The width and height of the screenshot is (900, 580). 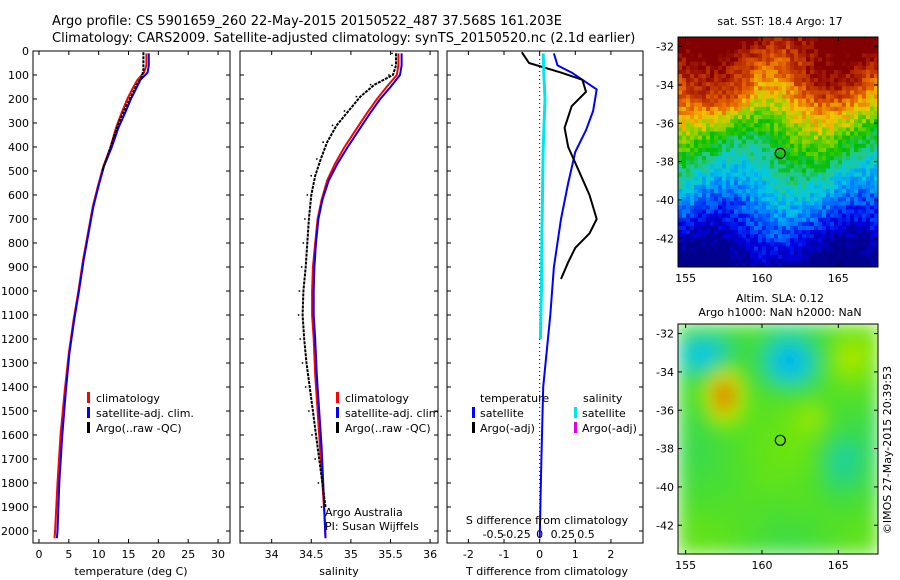 What do you see at coordinates (337, 427) in the screenshot?
I see `legend-swatch-argo` at bounding box center [337, 427].